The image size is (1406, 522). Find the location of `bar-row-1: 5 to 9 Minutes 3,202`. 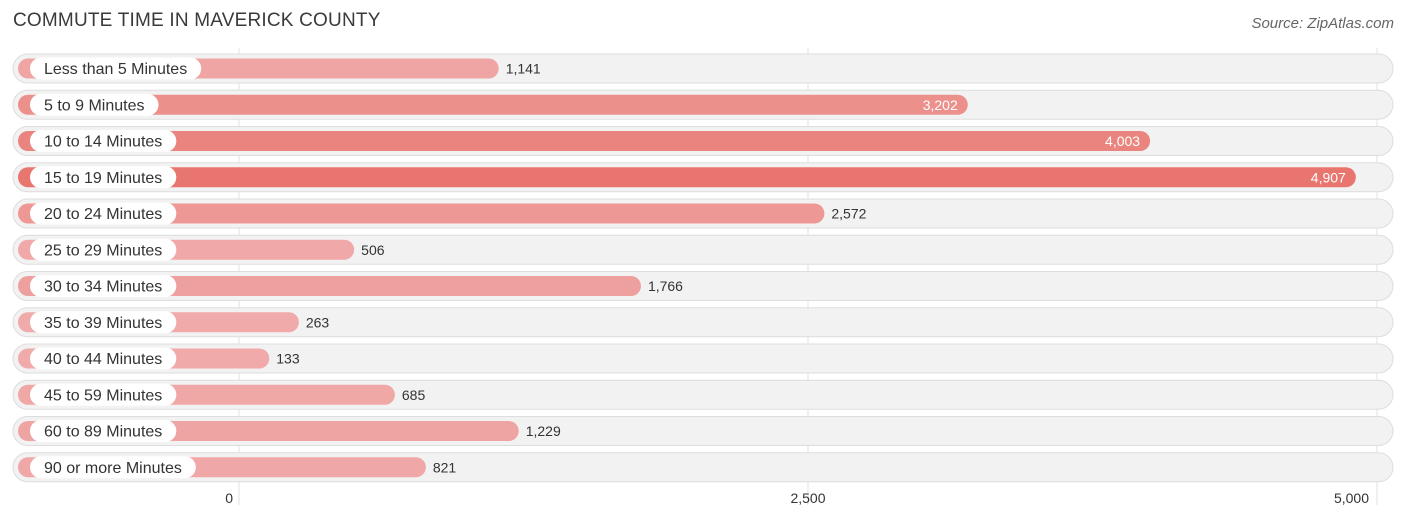

bar-row-1: 5 to 9 Minutes 3,202 is located at coordinates (703, 104).